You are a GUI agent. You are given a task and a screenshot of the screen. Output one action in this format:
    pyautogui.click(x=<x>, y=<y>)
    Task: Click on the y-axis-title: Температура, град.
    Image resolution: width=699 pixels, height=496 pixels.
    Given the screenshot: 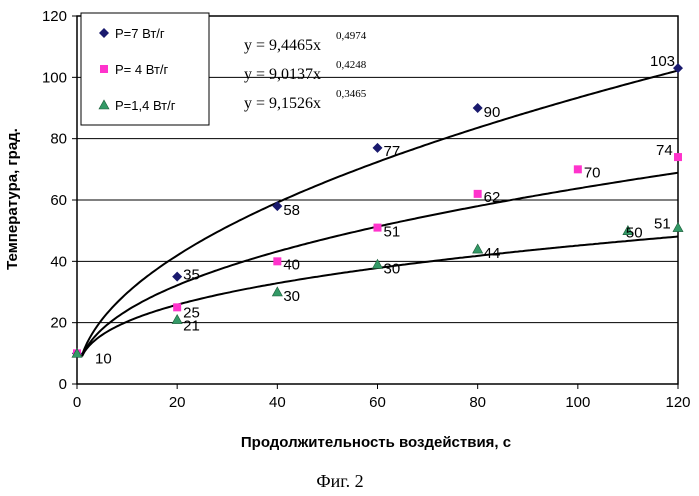 What is the action you would take?
    pyautogui.click(x=12, y=199)
    